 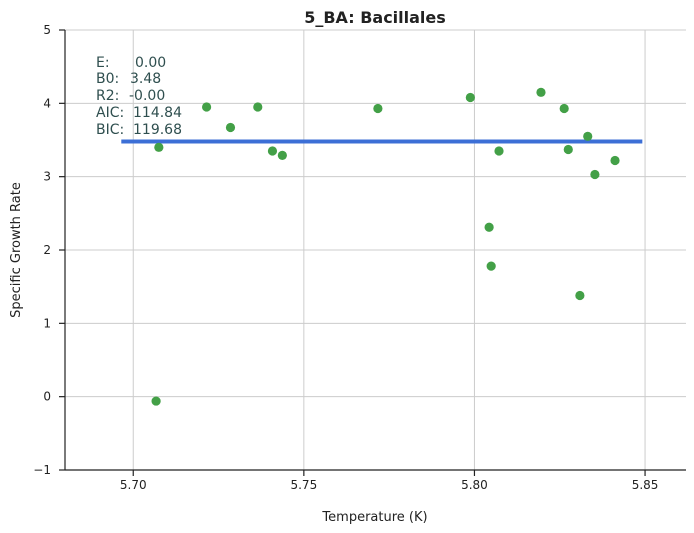 I want to click on x-axis-ticks: 5.70 5.75 5.80 5.85, so click(x=389, y=481).